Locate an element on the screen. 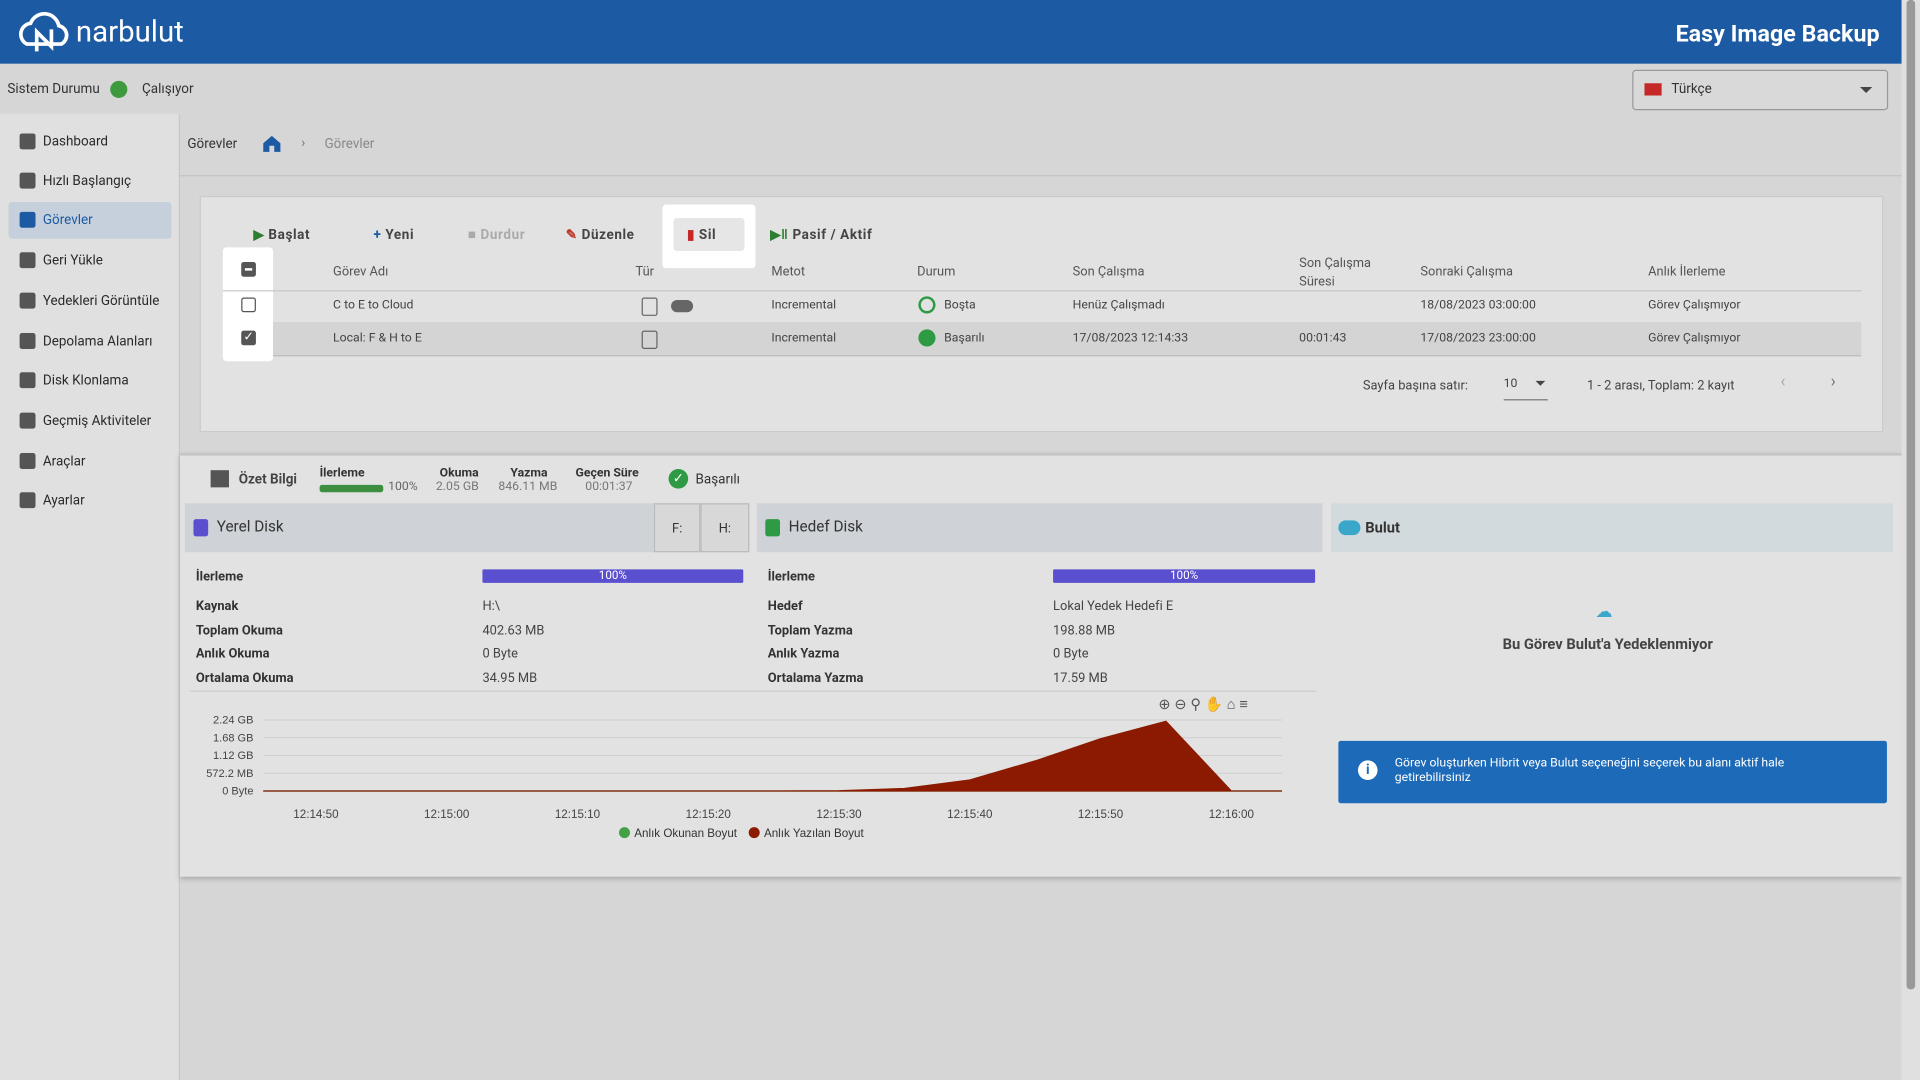 This screenshot has width=1920, height=1080. flag is located at coordinates (1653, 89).